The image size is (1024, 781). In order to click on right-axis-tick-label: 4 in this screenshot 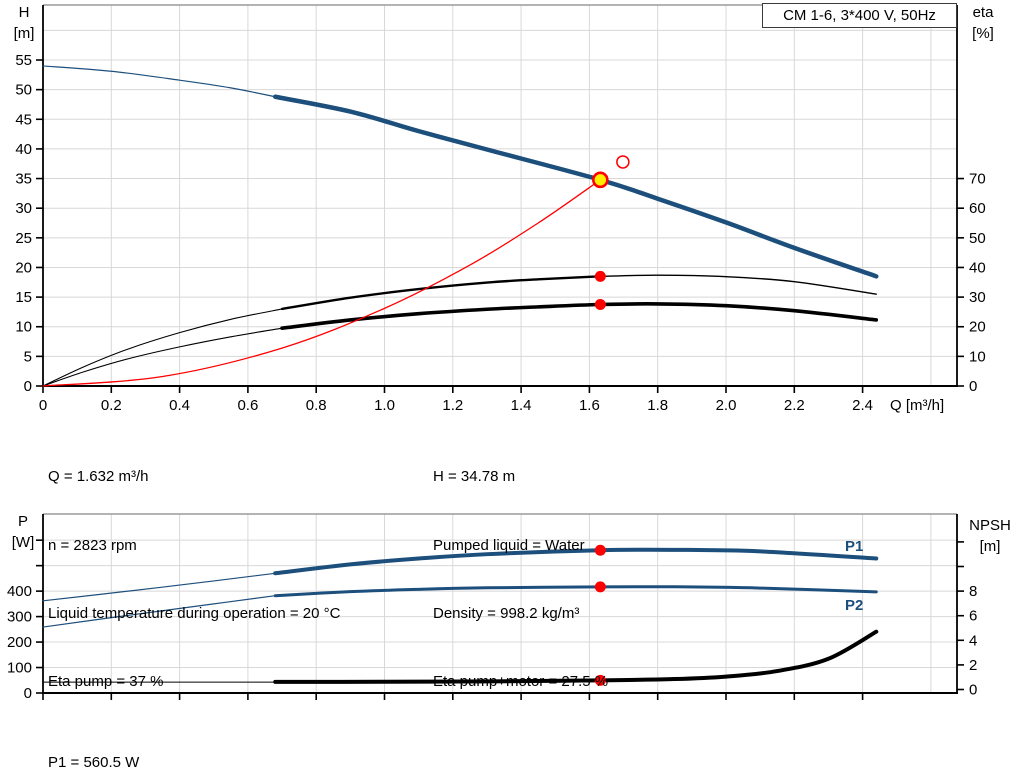, I will do `click(973, 640)`.